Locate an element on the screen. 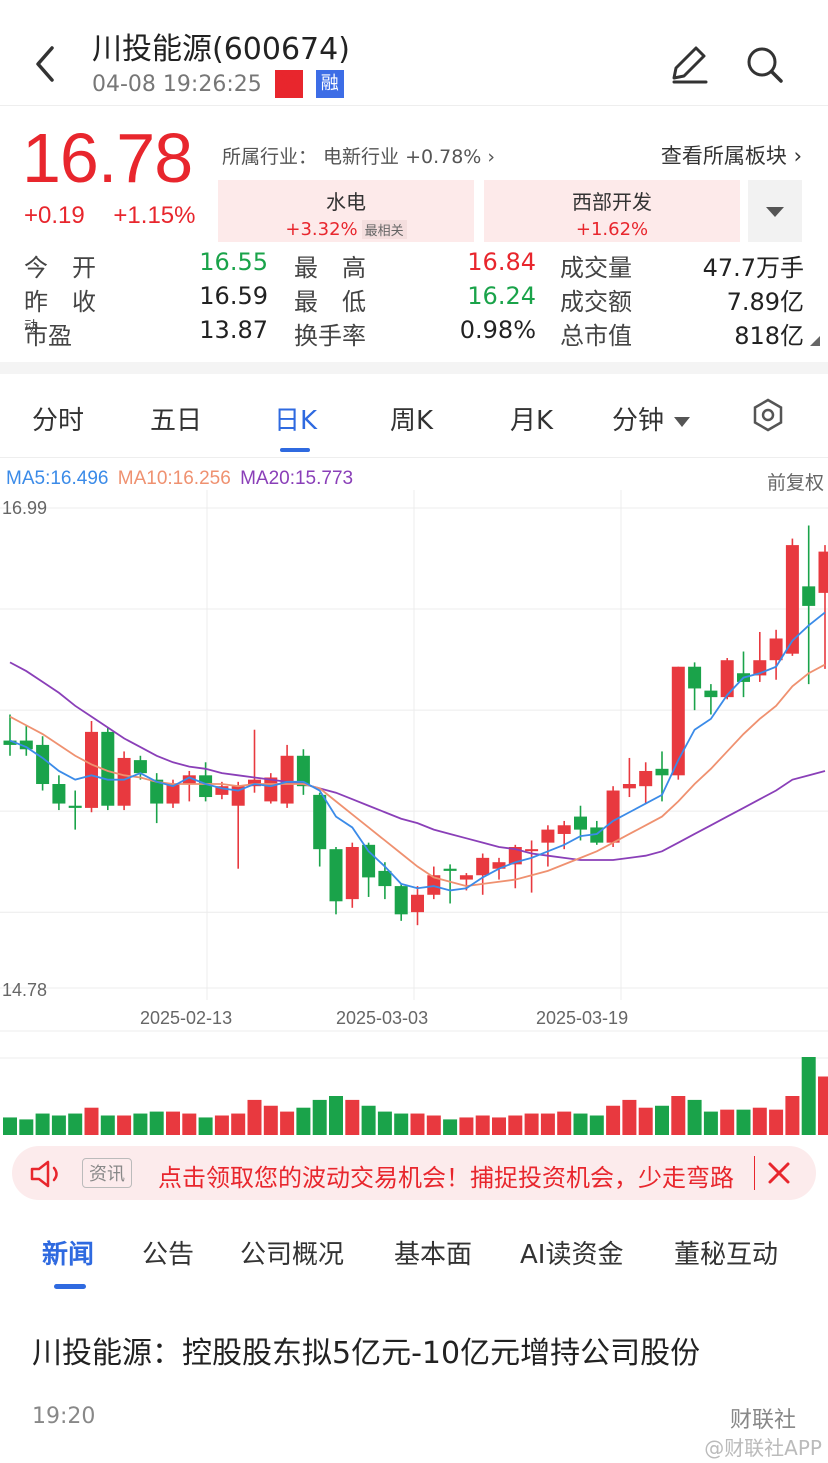 This screenshot has width=828, height=1463. back-arrow-icon is located at coordinates (45, 64).